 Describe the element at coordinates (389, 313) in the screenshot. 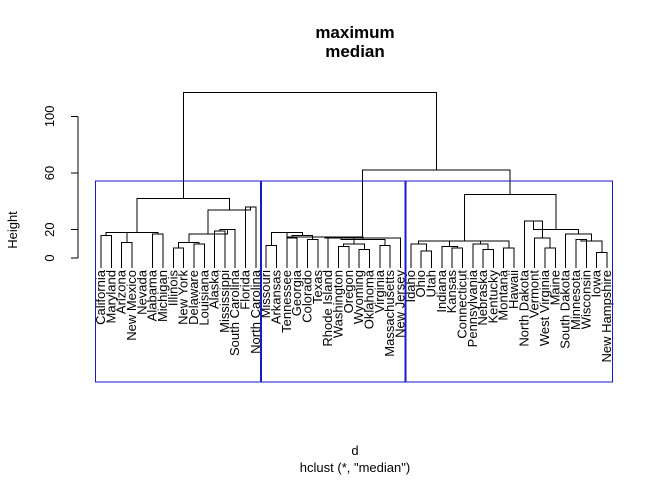

I see `leaf-label: Massachusetts` at that location.